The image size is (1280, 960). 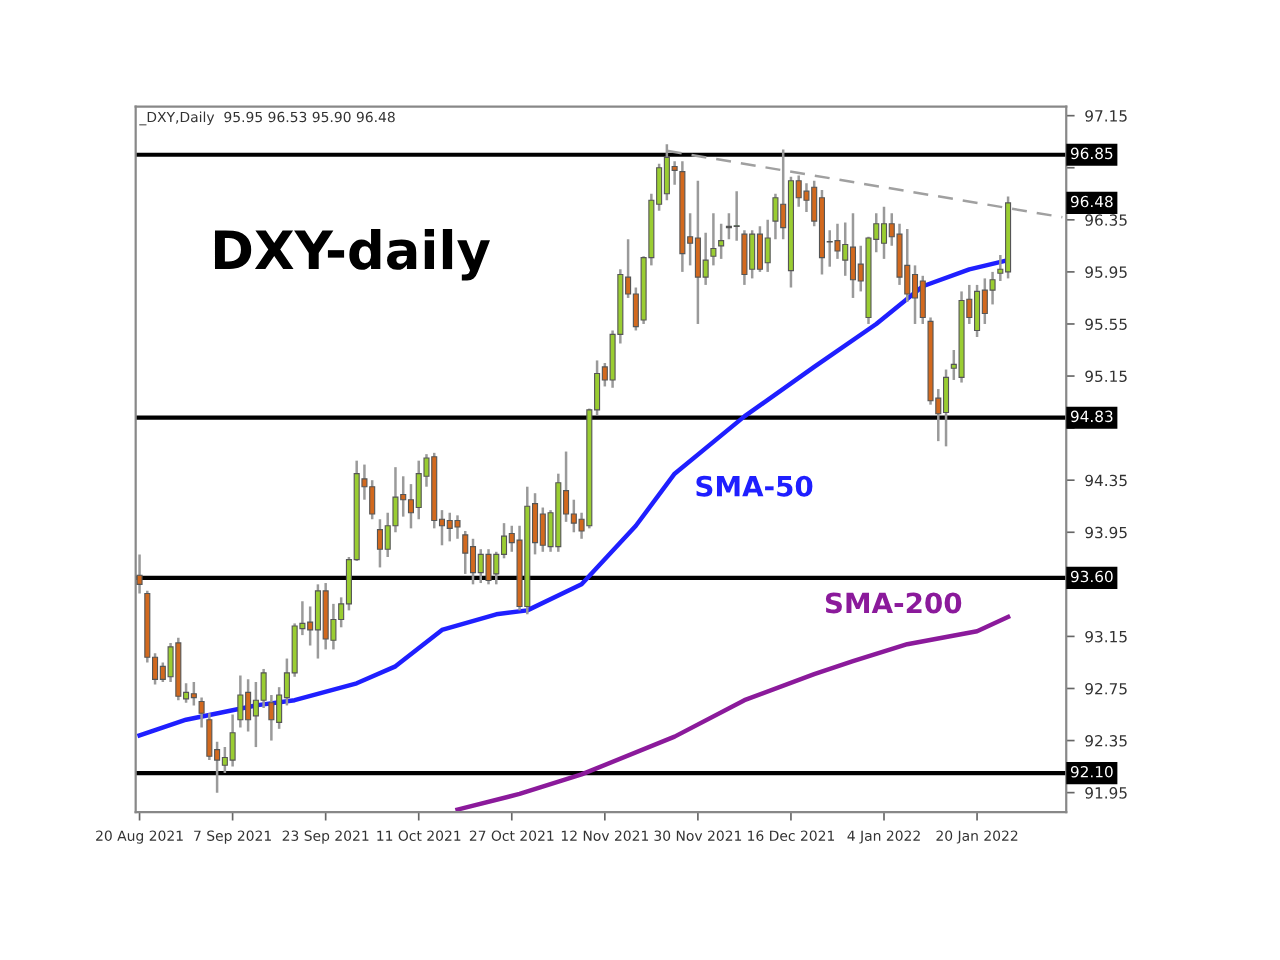 What do you see at coordinates (733, 713) in the screenshot?
I see `line-series` at bounding box center [733, 713].